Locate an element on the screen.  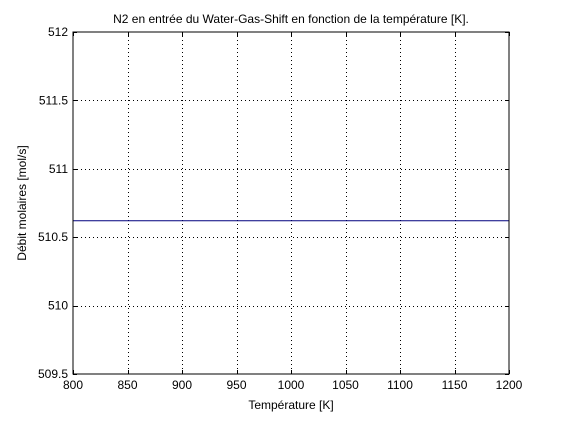
x-tick-label: 1000 is located at coordinates (291, 385).